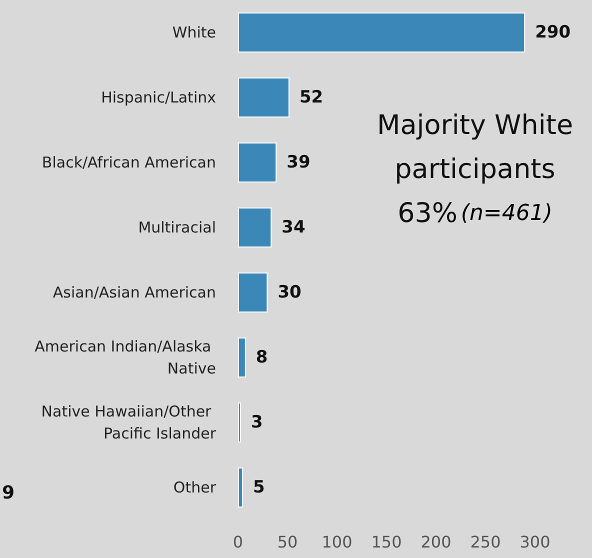 Image resolution: width=592 pixels, height=558 pixels. What do you see at coordinates (8, 493) in the screenshot?
I see `text: 9` at bounding box center [8, 493].